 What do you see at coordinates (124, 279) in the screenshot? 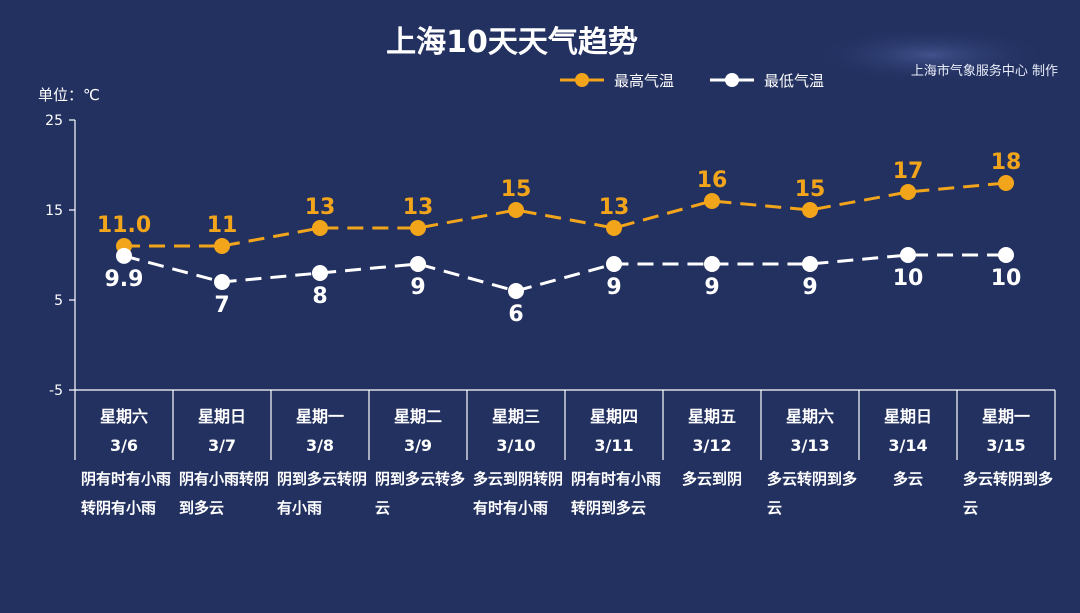
I see `low-temp-label: 9.9` at bounding box center [124, 279].